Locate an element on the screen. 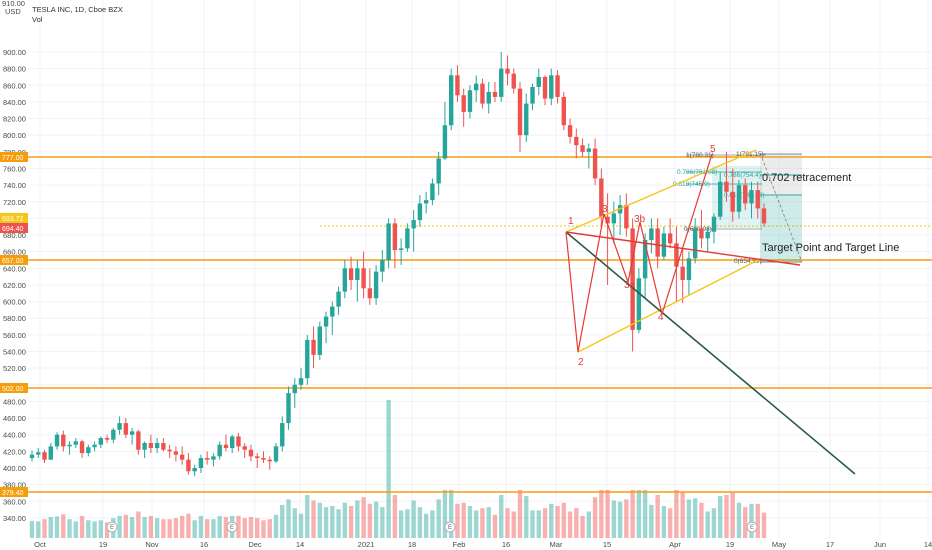 Image resolution: width=932 pixels, height=550 pixels. tag-502: 502.00 is located at coordinates (13, 389).